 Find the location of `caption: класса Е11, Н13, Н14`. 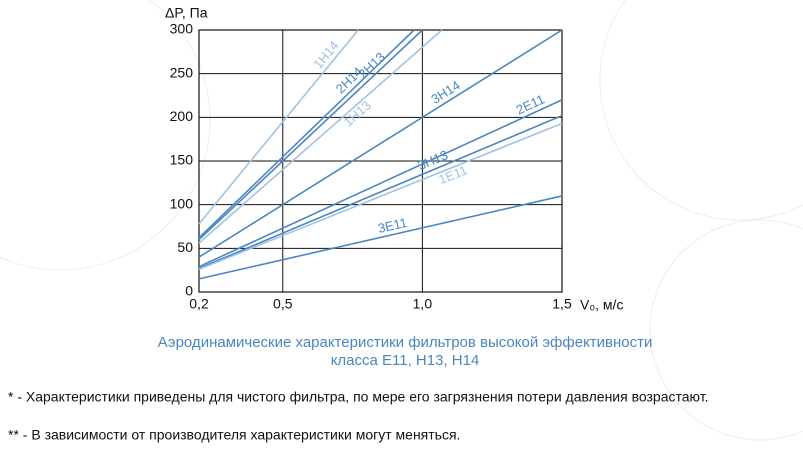

caption: класса Е11, Н13, Н14 is located at coordinates (405, 360).